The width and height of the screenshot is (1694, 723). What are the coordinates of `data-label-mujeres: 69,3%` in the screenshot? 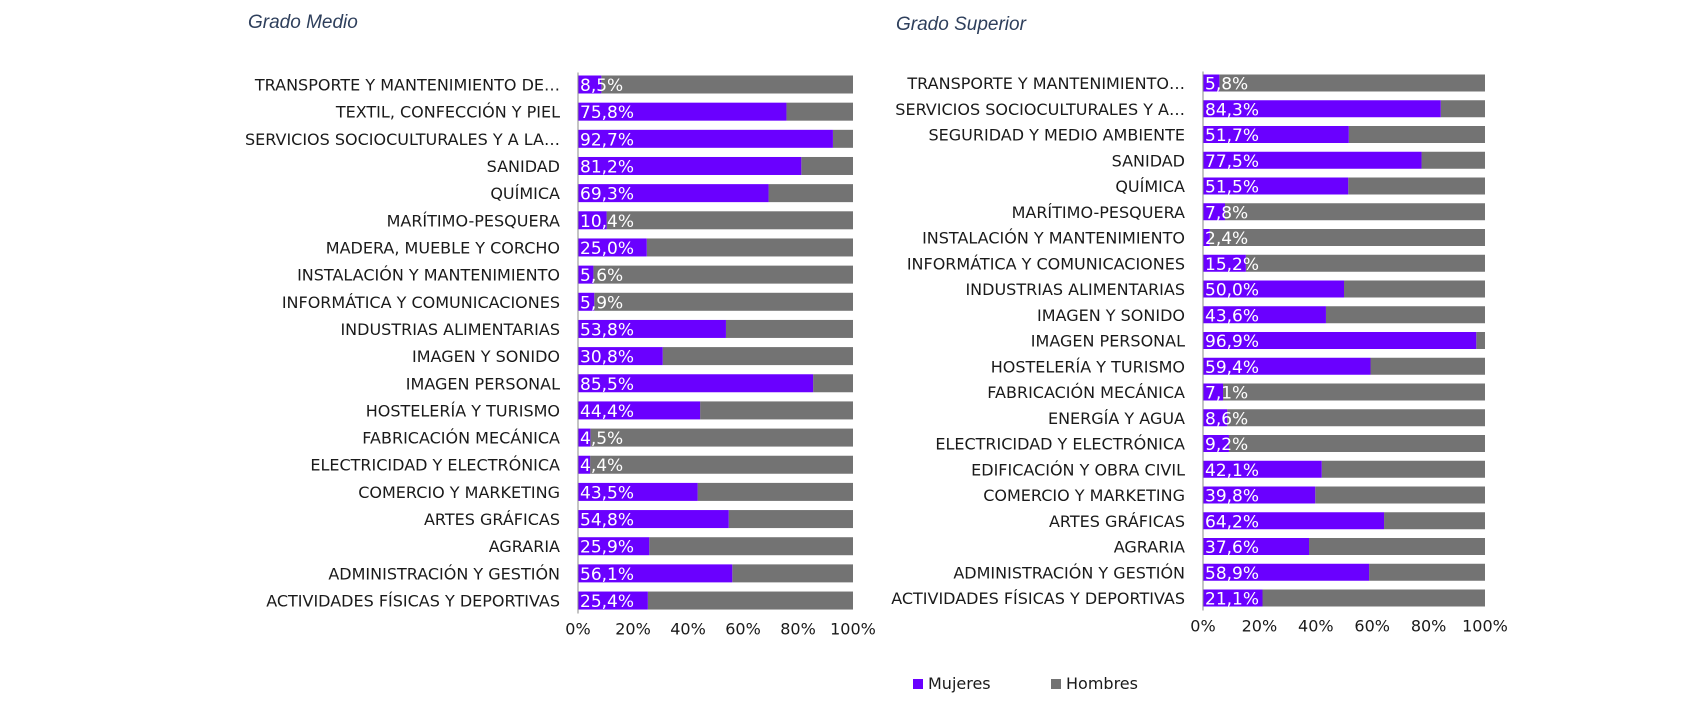 It's located at (607, 195).